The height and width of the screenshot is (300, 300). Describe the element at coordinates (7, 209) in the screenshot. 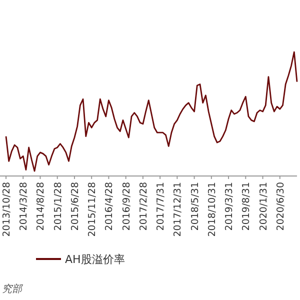

I see `x-tick-label: 2013/10/28` at that location.